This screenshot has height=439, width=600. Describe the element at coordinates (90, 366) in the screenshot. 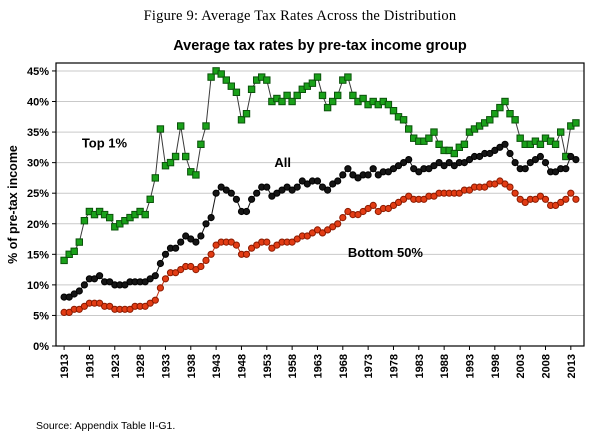

I see `x-tick-label: 1918` at that location.